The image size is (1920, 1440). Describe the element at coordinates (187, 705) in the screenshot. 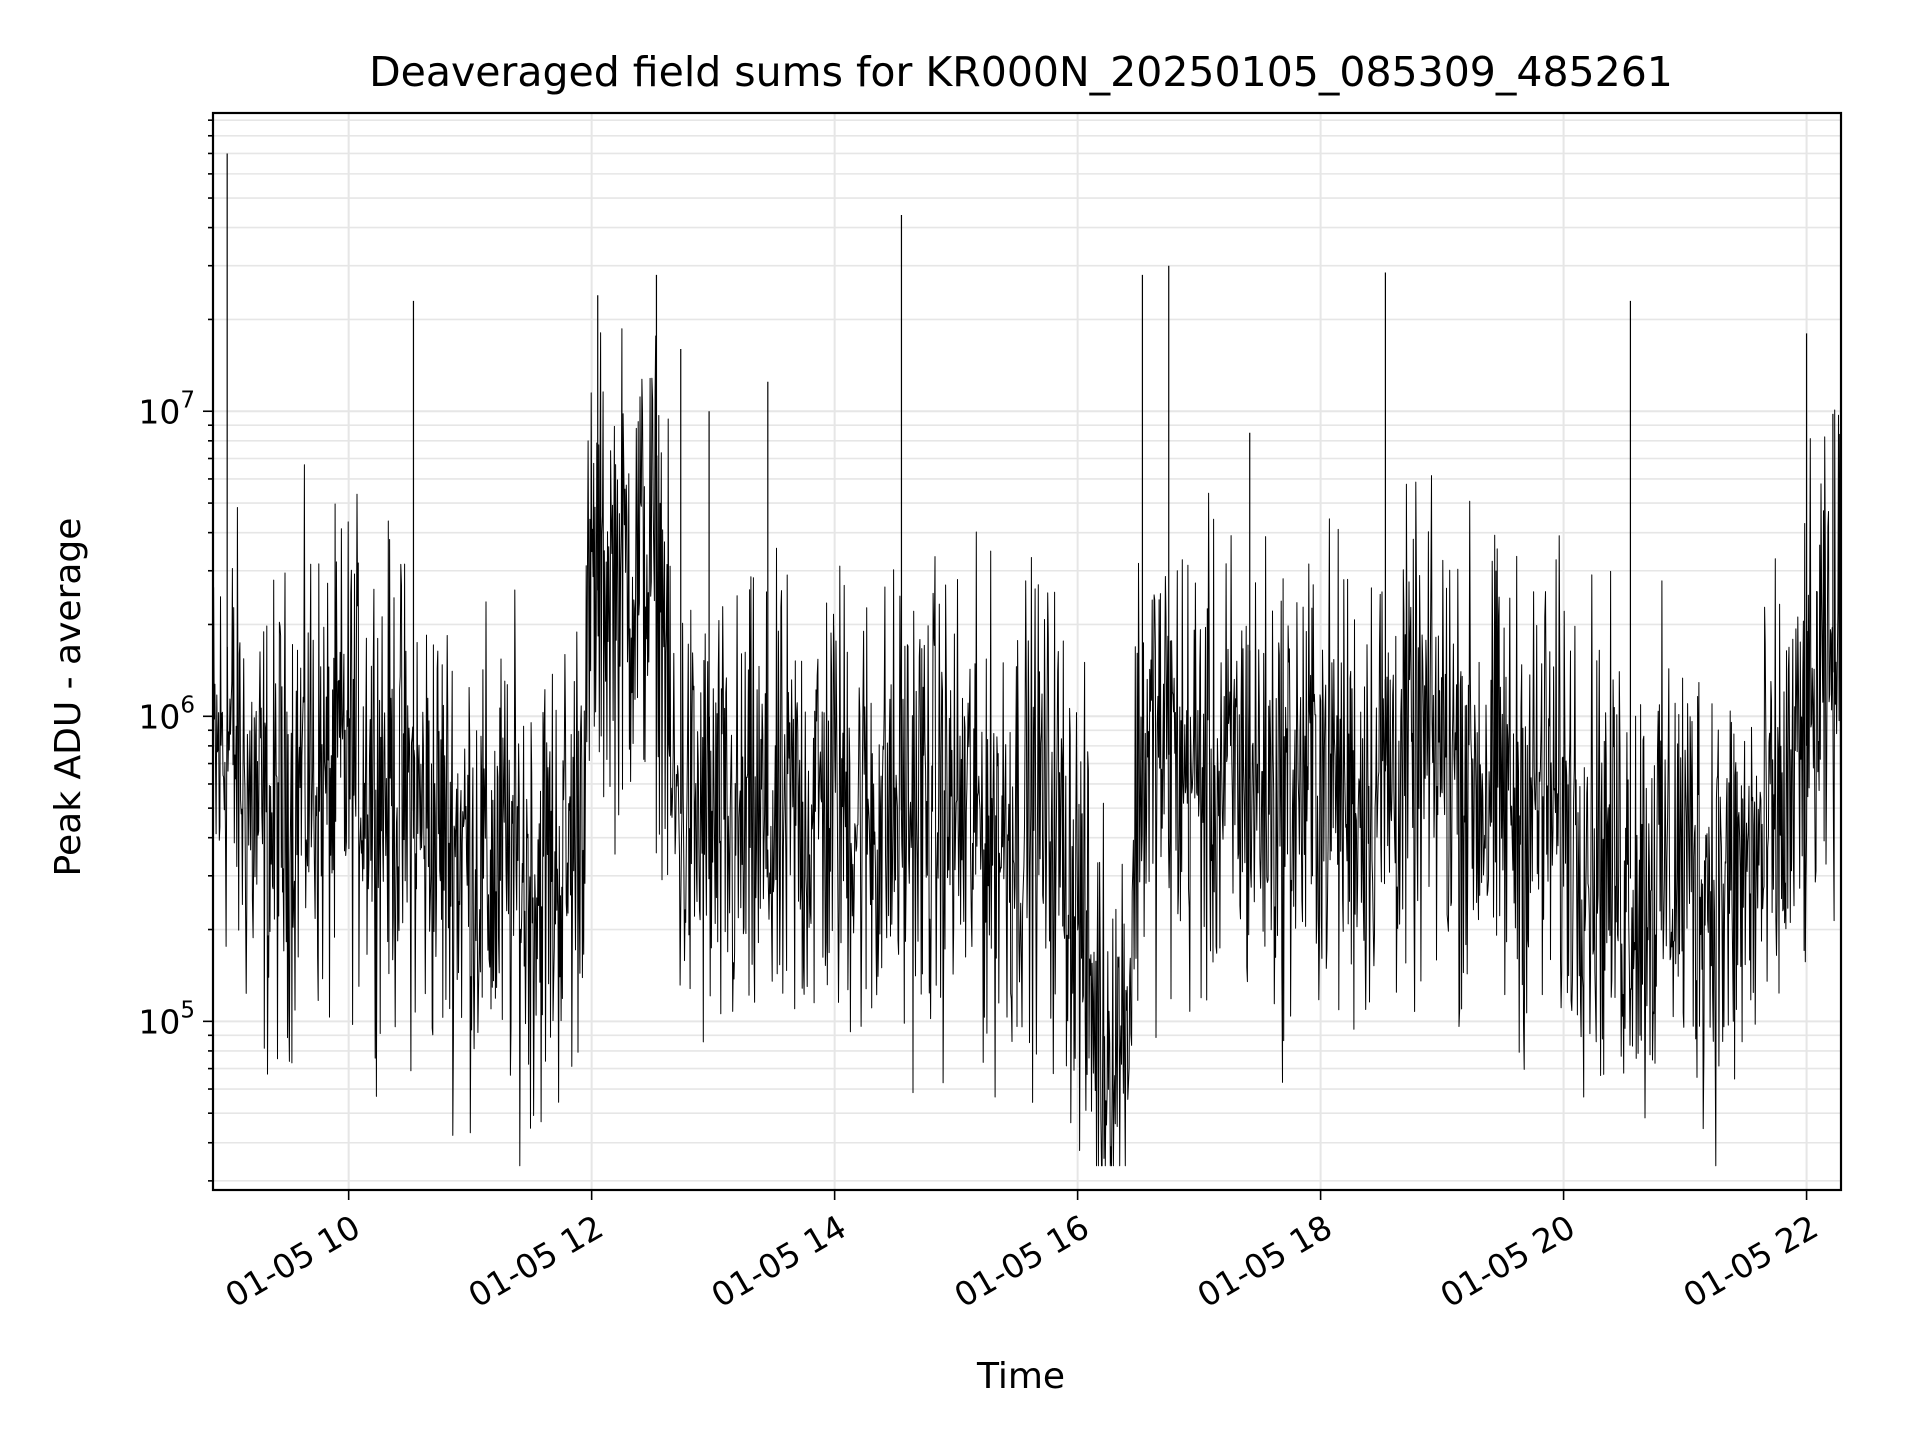

I see `y-tick-exponent: 6` at that location.